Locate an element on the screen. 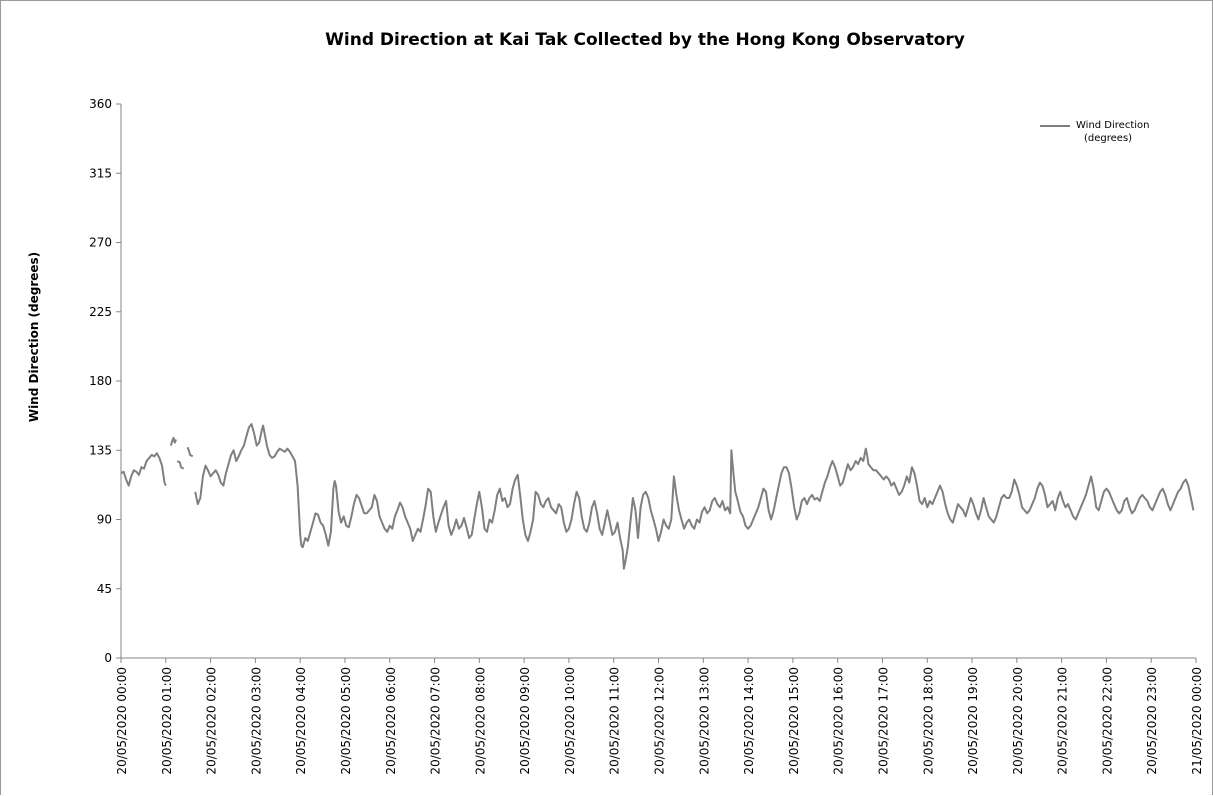  x-tick-label: 21/05/2020 00:00 is located at coordinates (1197, 721).